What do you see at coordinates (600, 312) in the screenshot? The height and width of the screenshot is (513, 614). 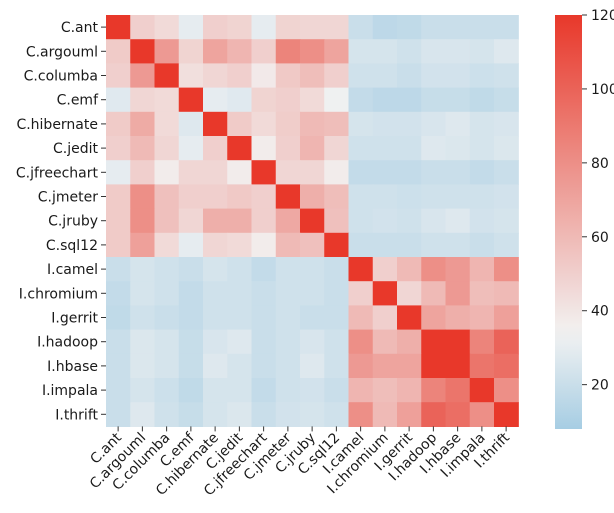 I see `colorbar-tick-label: 40` at bounding box center [600, 312].